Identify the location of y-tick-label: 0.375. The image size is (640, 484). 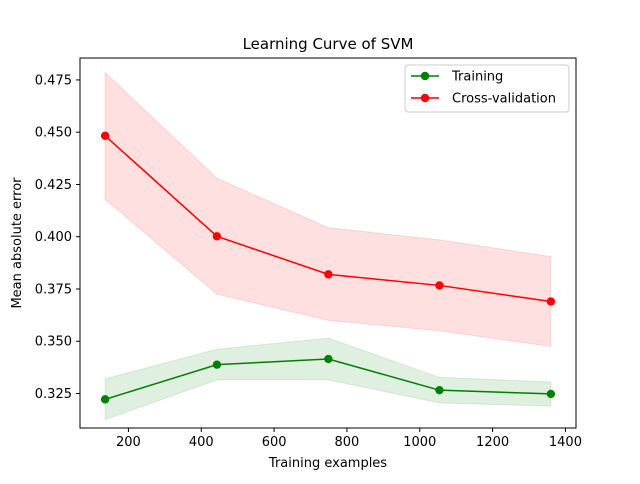
(53, 289).